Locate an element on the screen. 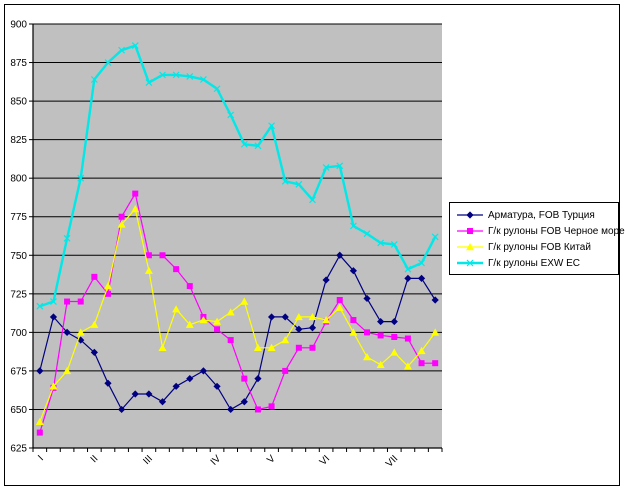 The width and height of the screenshot is (625, 492). y-axis-label: 725 is located at coordinates (18, 294).